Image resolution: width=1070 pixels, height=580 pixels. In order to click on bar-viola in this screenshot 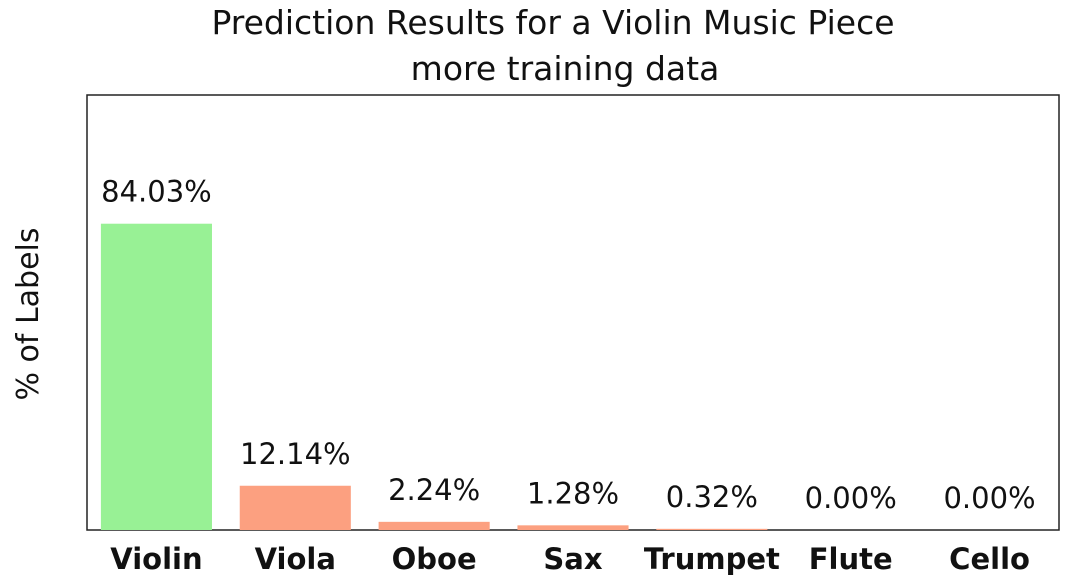, I will do `click(295, 507)`.